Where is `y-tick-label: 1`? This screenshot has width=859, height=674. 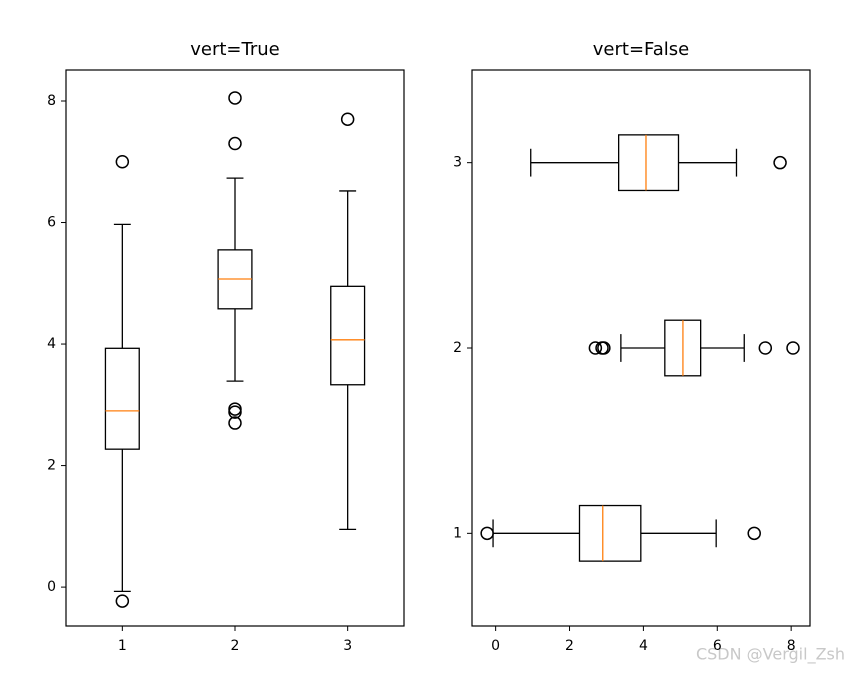
y-tick-label: 1 is located at coordinates (457, 533).